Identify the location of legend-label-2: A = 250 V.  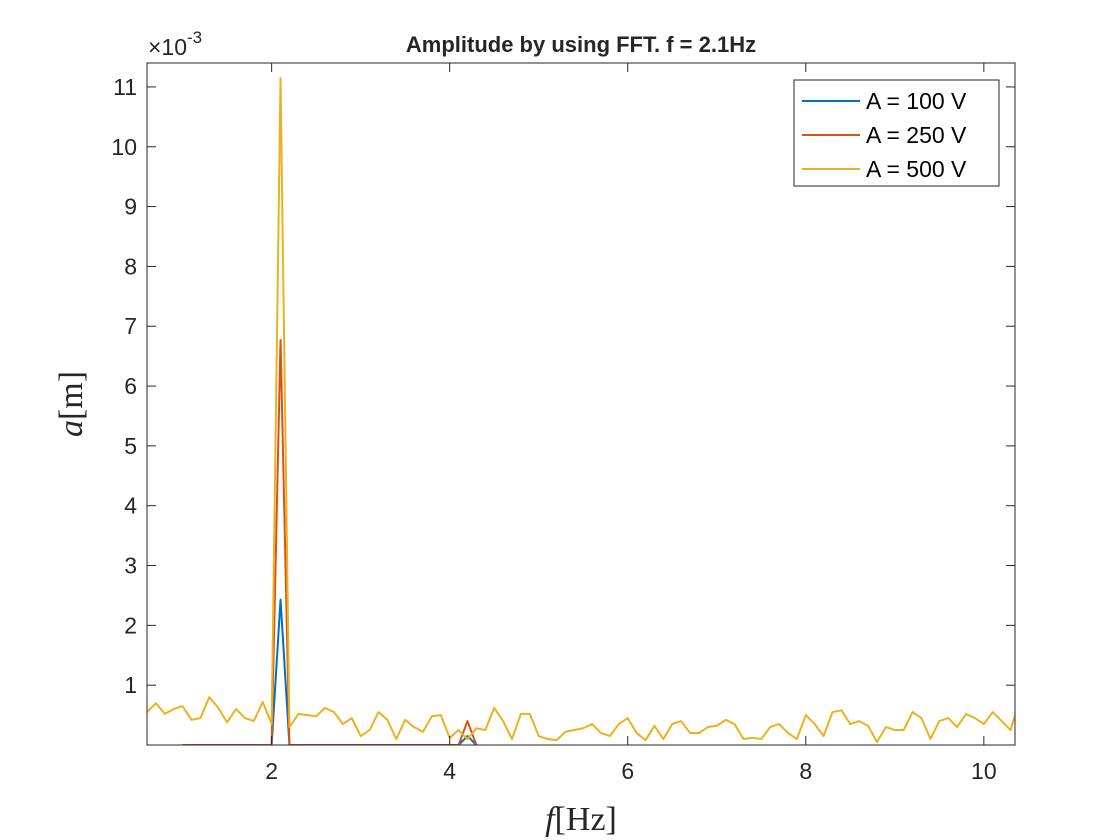
(916, 135).